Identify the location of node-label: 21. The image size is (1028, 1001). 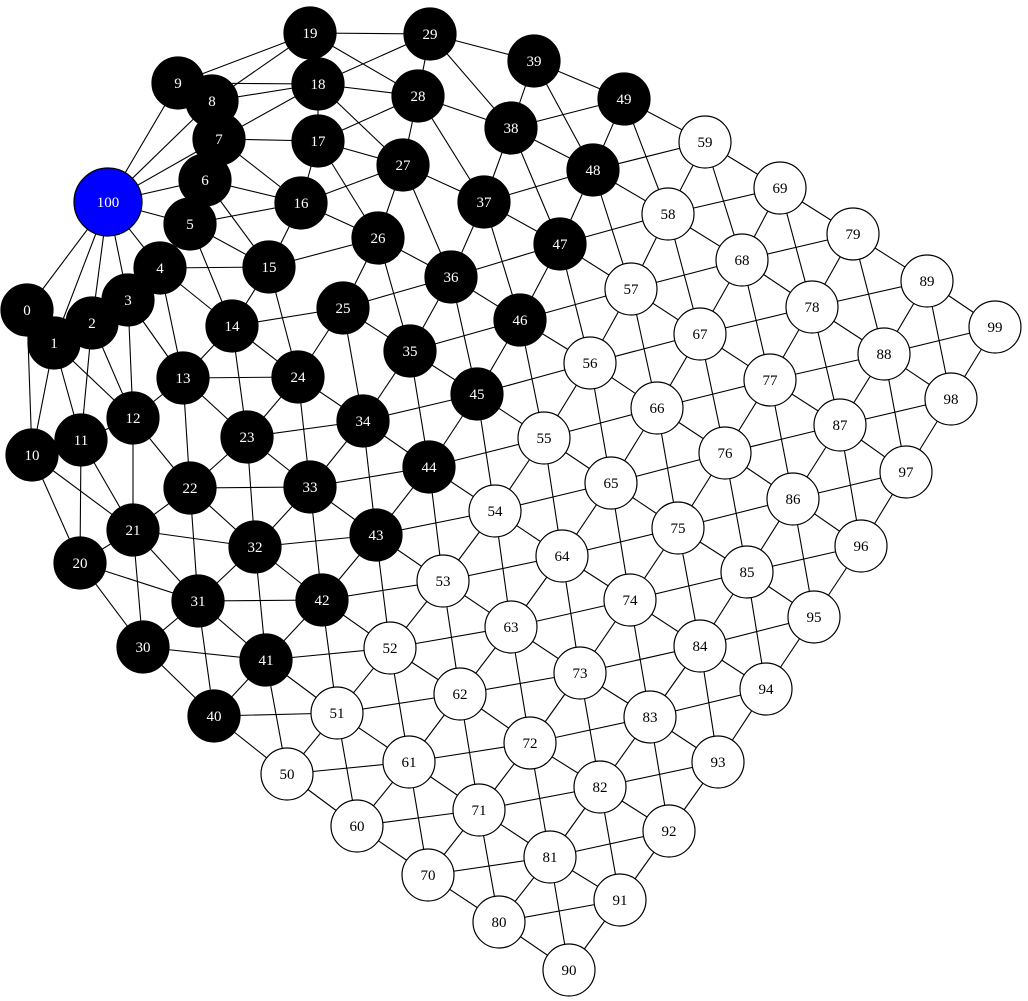
(133, 531).